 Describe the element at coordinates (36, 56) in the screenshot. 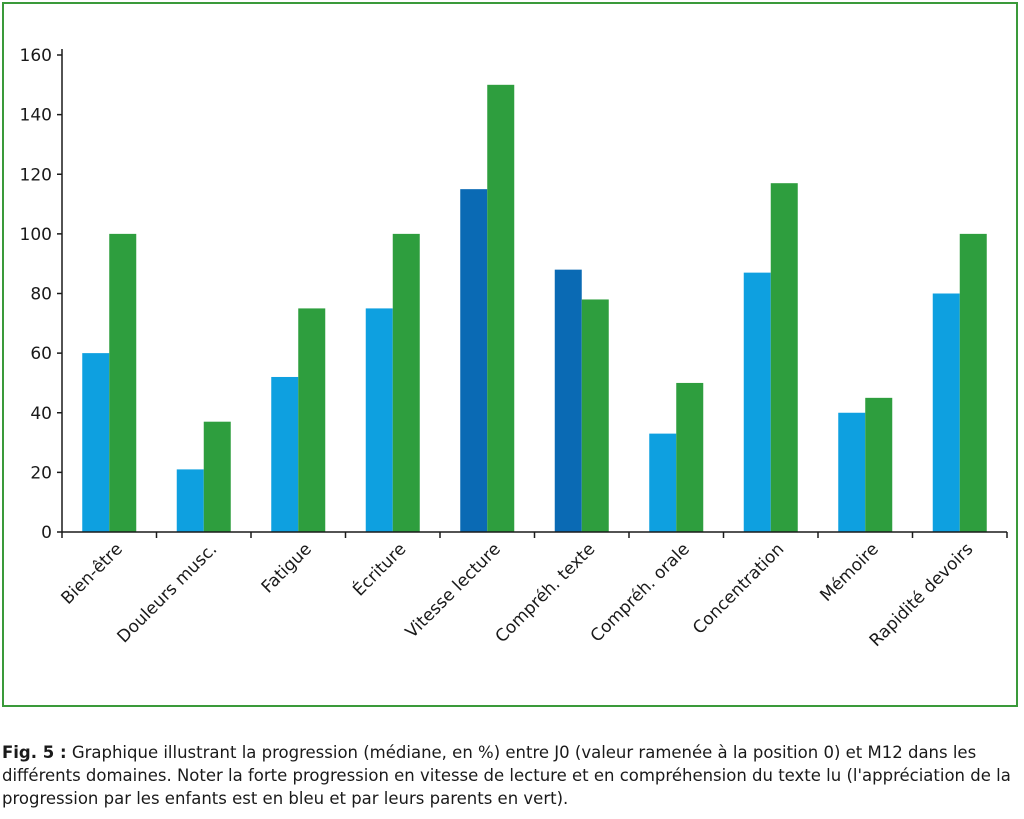

I see `y-tick-label: 160` at that location.